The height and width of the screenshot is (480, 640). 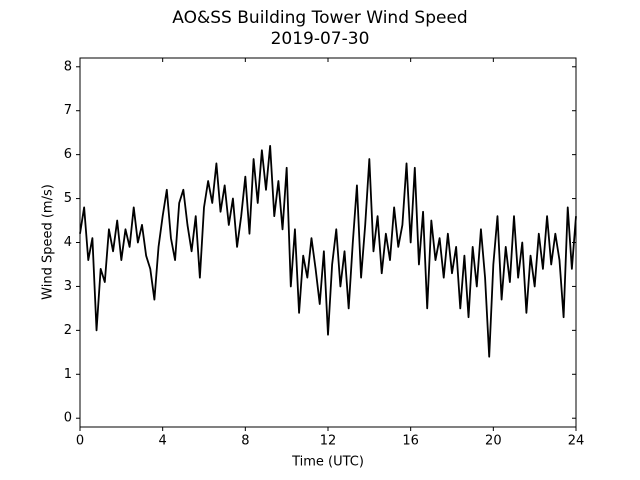 I want to click on x-tick-label: 0, so click(x=80, y=441).